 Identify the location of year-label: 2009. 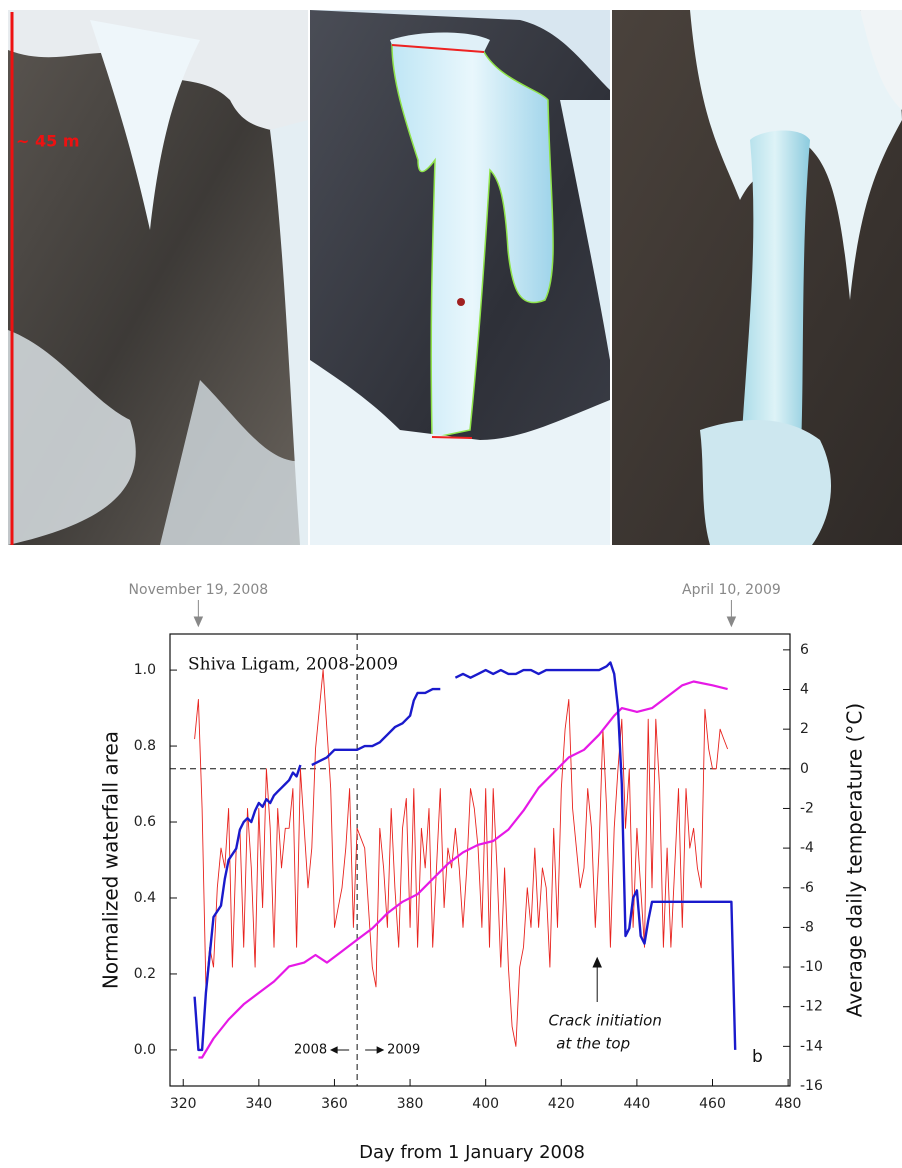
(403, 1050).